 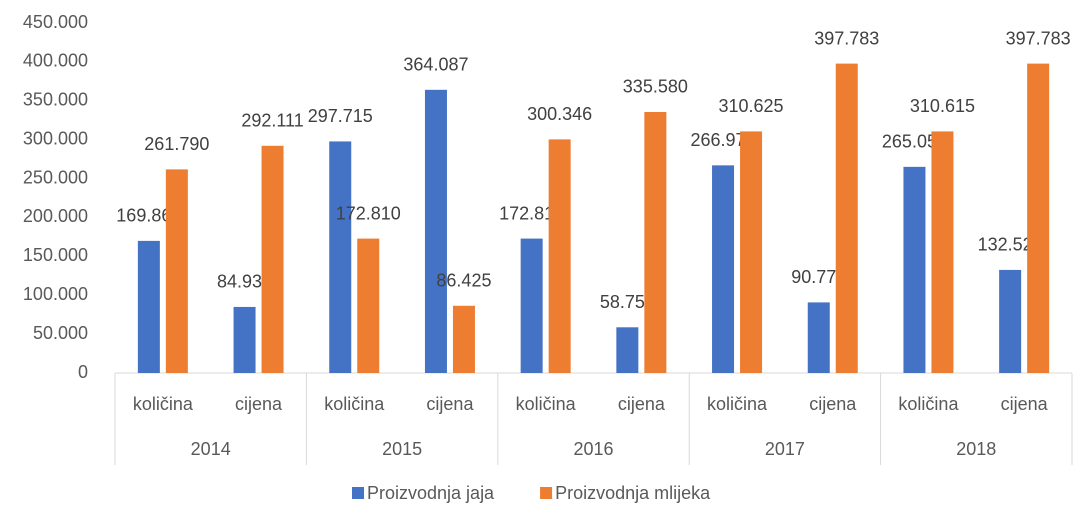 What do you see at coordinates (627, 302) in the screenshot?
I see `data-label: 58.756` at bounding box center [627, 302].